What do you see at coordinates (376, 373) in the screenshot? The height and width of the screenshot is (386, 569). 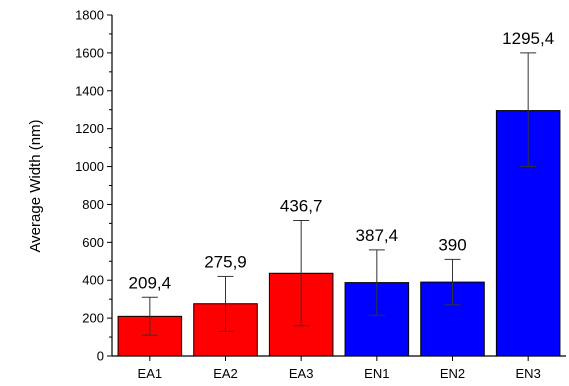 I see `x-tick-label: EN1` at bounding box center [376, 373].